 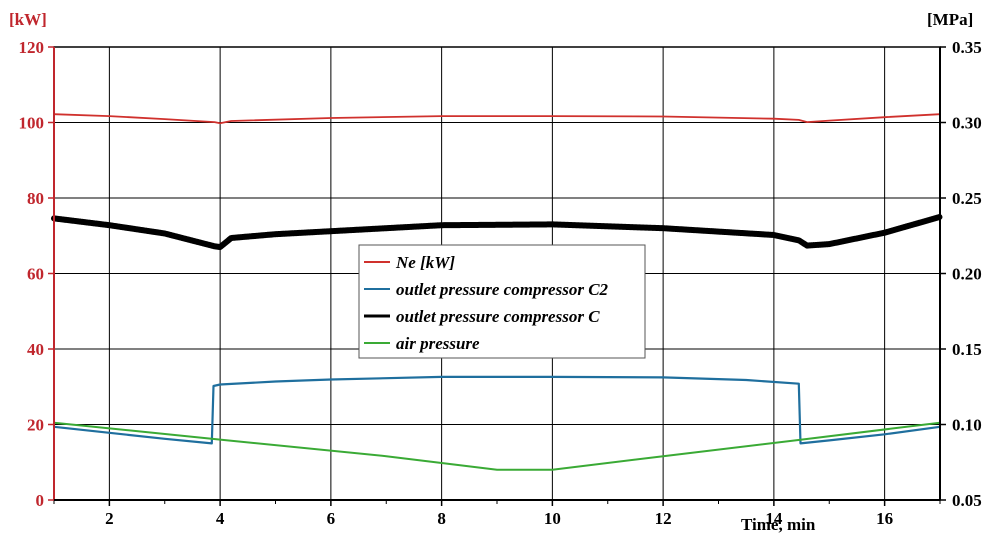 I want to click on left-tick-label: 40, so click(x=35, y=349).